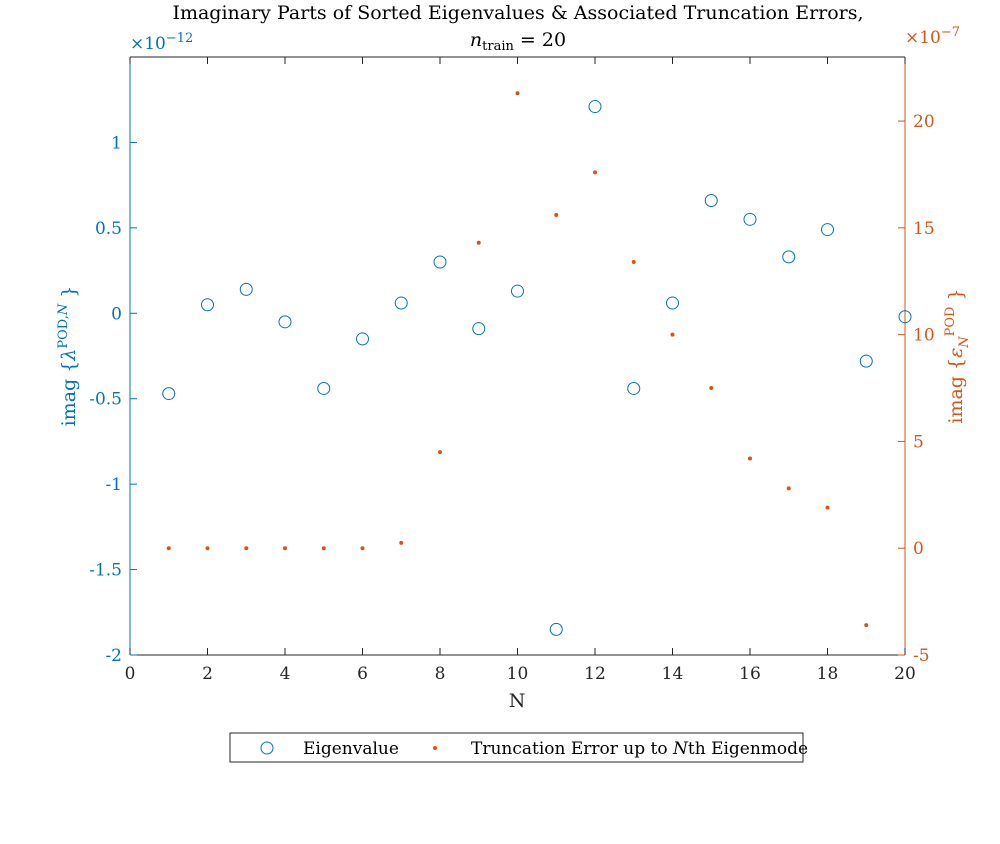 The width and height of the screenshot is (1000, 844). What do you see at coordinates (918, 442) in the screenshot?
I see `right-tick-label: 5` at bounding box center [918, 442].